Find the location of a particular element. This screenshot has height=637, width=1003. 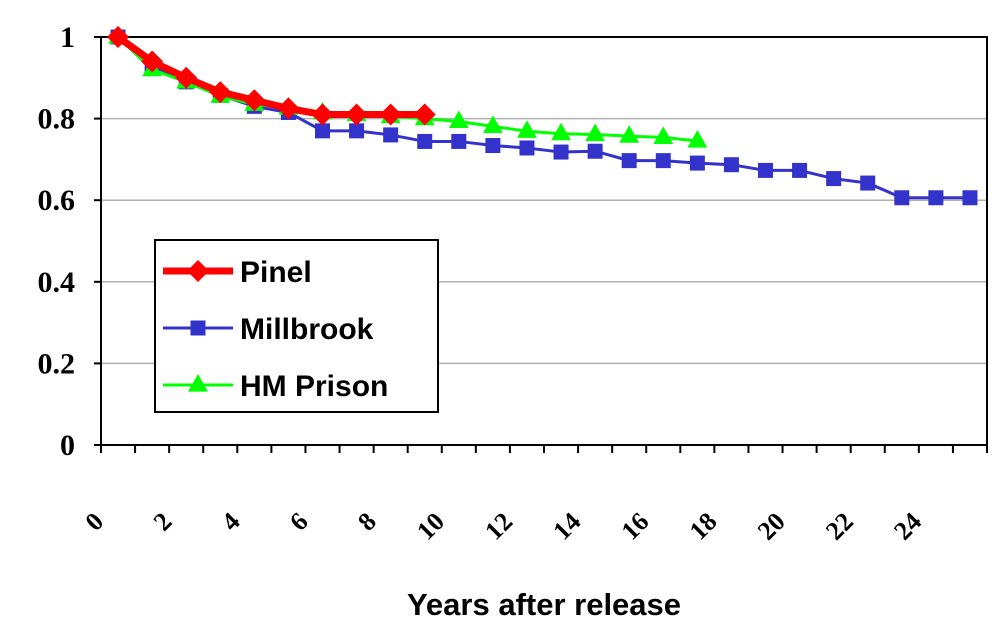

series-hm-prison is located at coordinates (408, 87).